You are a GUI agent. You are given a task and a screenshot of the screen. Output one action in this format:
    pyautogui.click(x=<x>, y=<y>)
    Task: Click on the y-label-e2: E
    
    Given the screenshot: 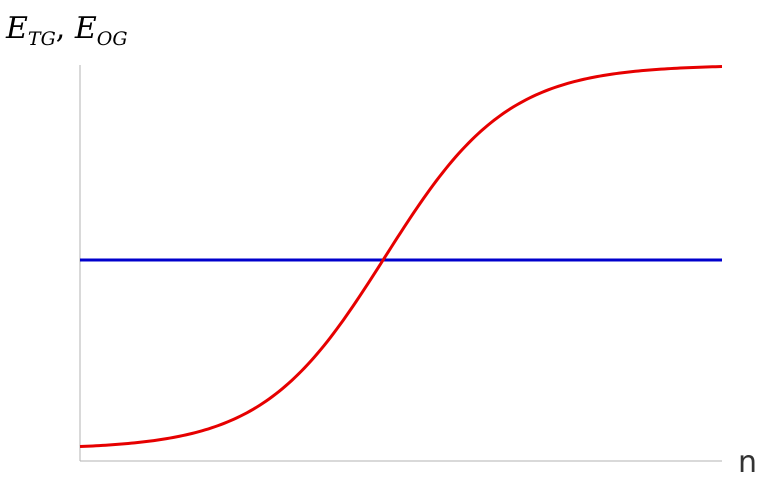 What is the action you would take?
    pyautogui.click(x=85, y=28)
    